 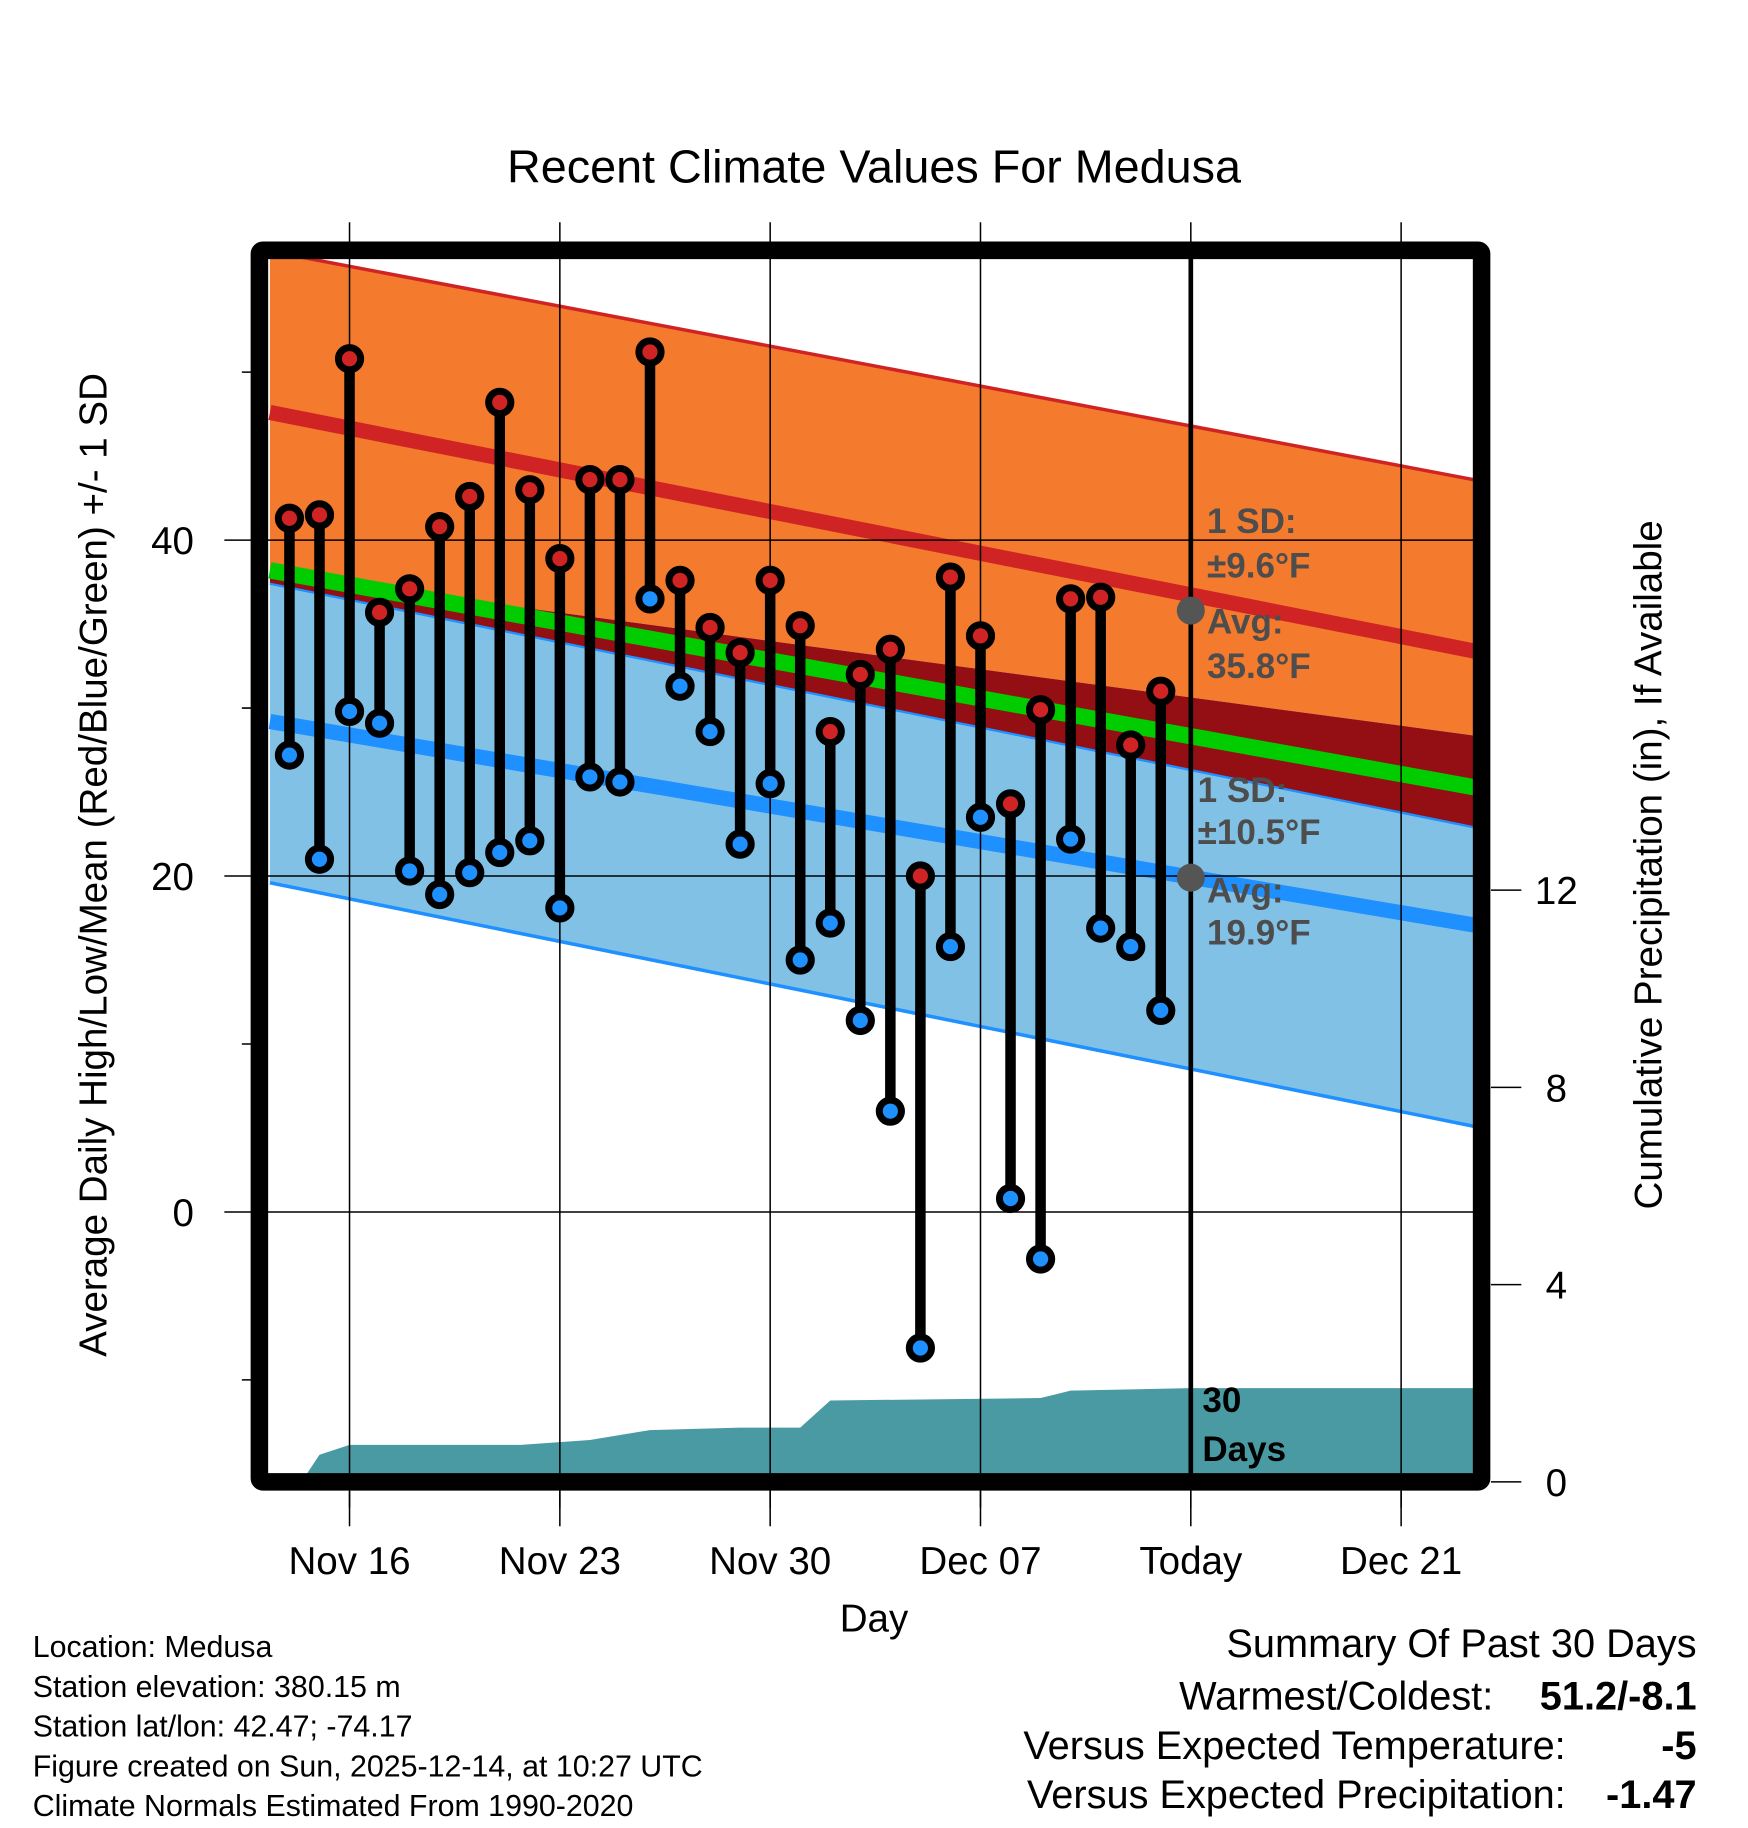 I want to click on summary-label-warmest: Warmest/Coldest:, so click(x=1336, y=1697).